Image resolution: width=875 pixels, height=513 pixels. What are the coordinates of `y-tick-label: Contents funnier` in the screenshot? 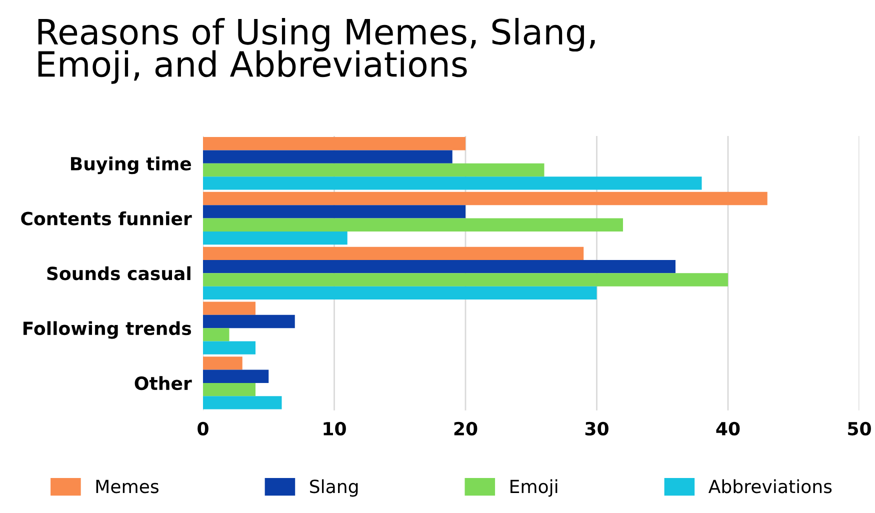 It's located at (106, 218).